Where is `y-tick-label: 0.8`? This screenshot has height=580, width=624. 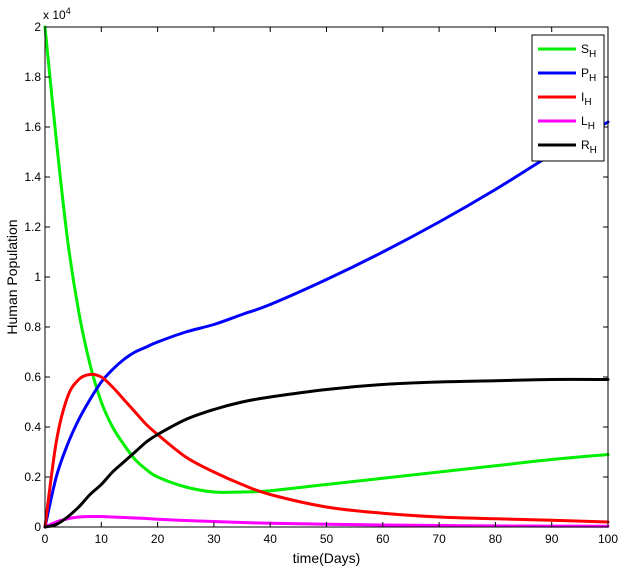 y-tick-label: 0.8 is located at coordinates (32, 327).